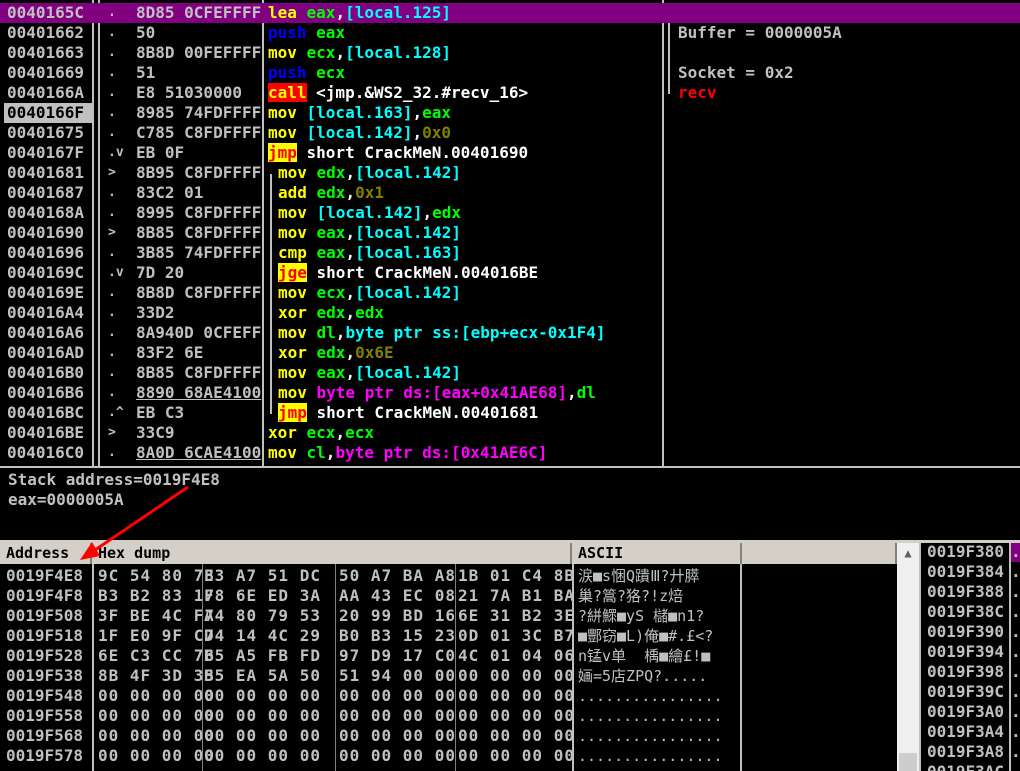  What do you see at coordinates (45, 575) in the screenshot?
I see `dump-address: 0019F4E8` at bounding box center [45, 575].